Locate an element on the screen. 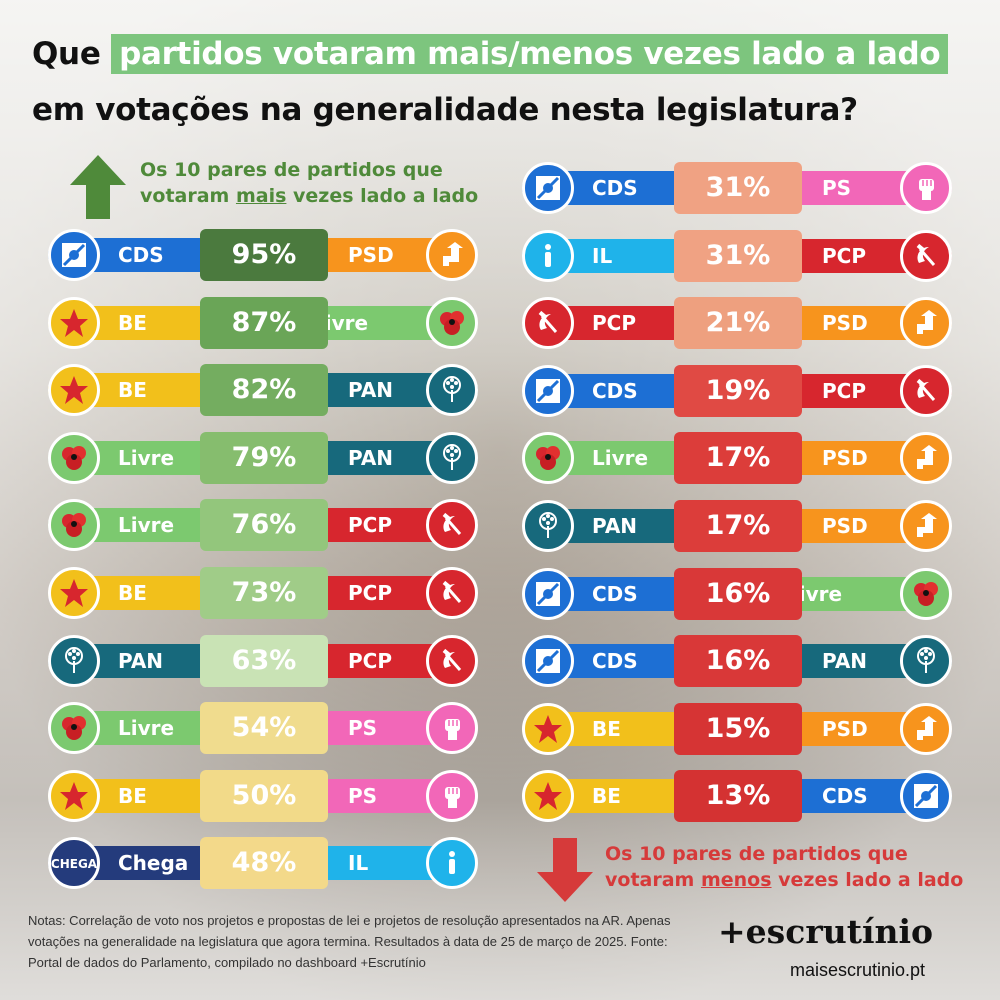  most-row: BE PCP 73% is located at coordinates (263, 593).